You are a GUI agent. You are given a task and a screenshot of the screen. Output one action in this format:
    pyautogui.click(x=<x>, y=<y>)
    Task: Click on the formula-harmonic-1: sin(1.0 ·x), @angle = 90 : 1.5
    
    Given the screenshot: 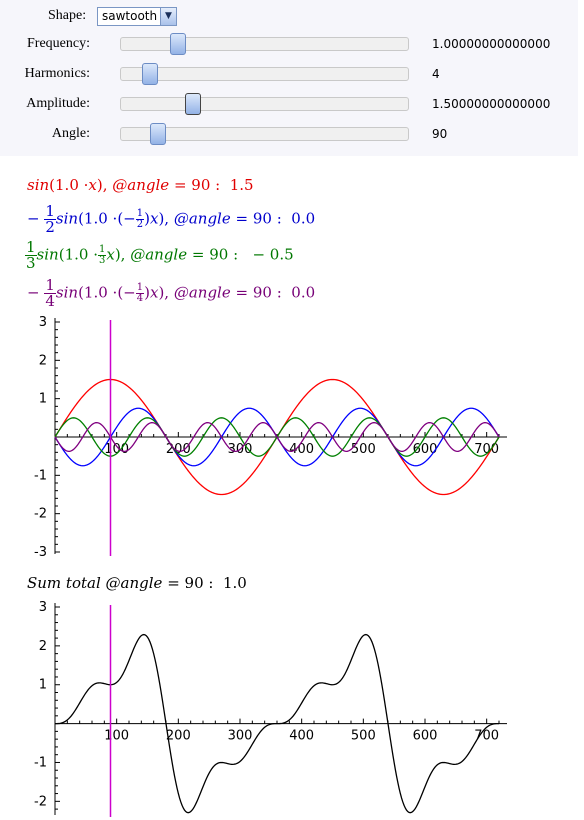 What is the action you would take?
    pyautogui.click(x=140, y=185)
    